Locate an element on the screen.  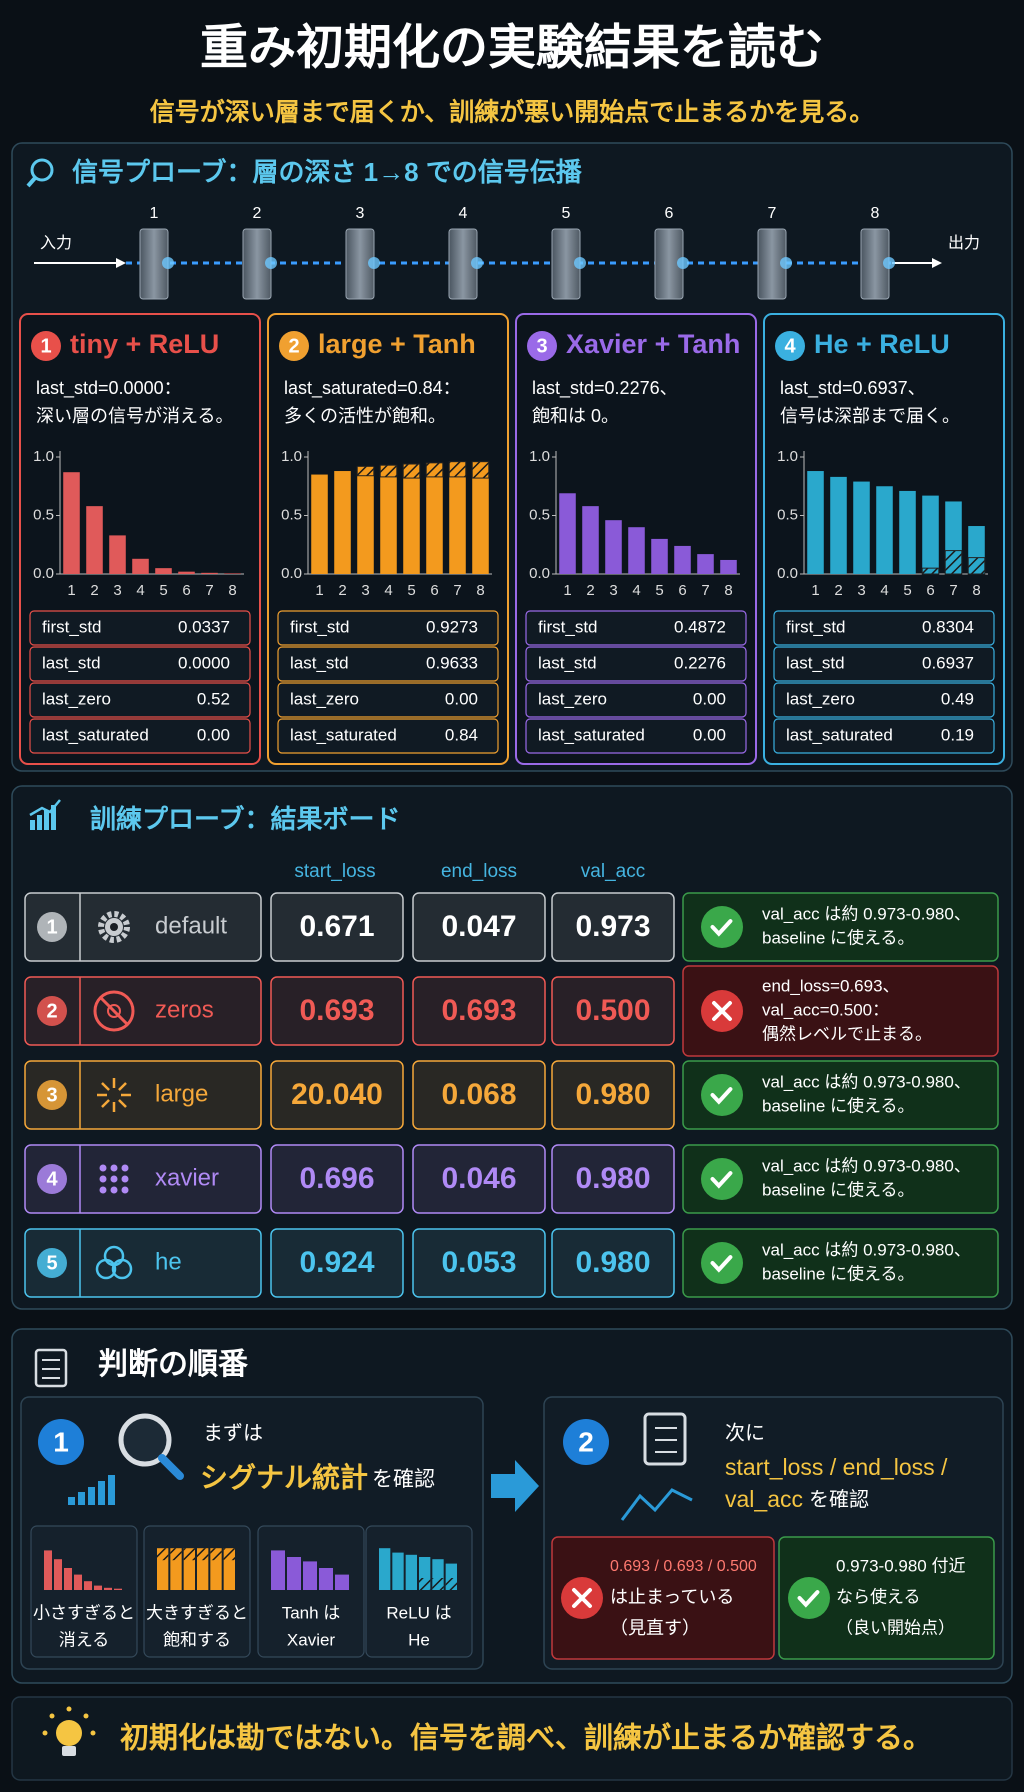
column-header: end_loss is located at coordinates (479, 871).